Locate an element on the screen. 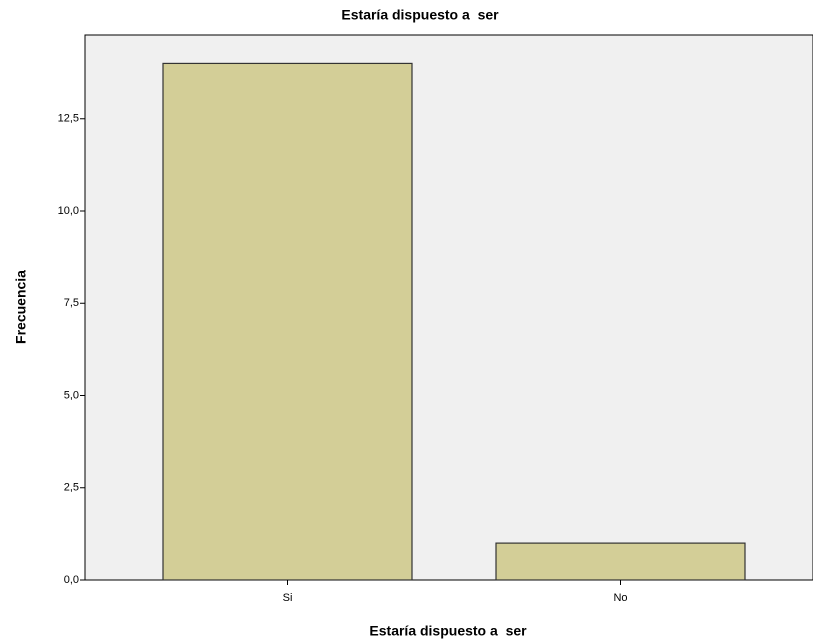  y-tick-label: 0,0 is located at coordinates (71, 580).